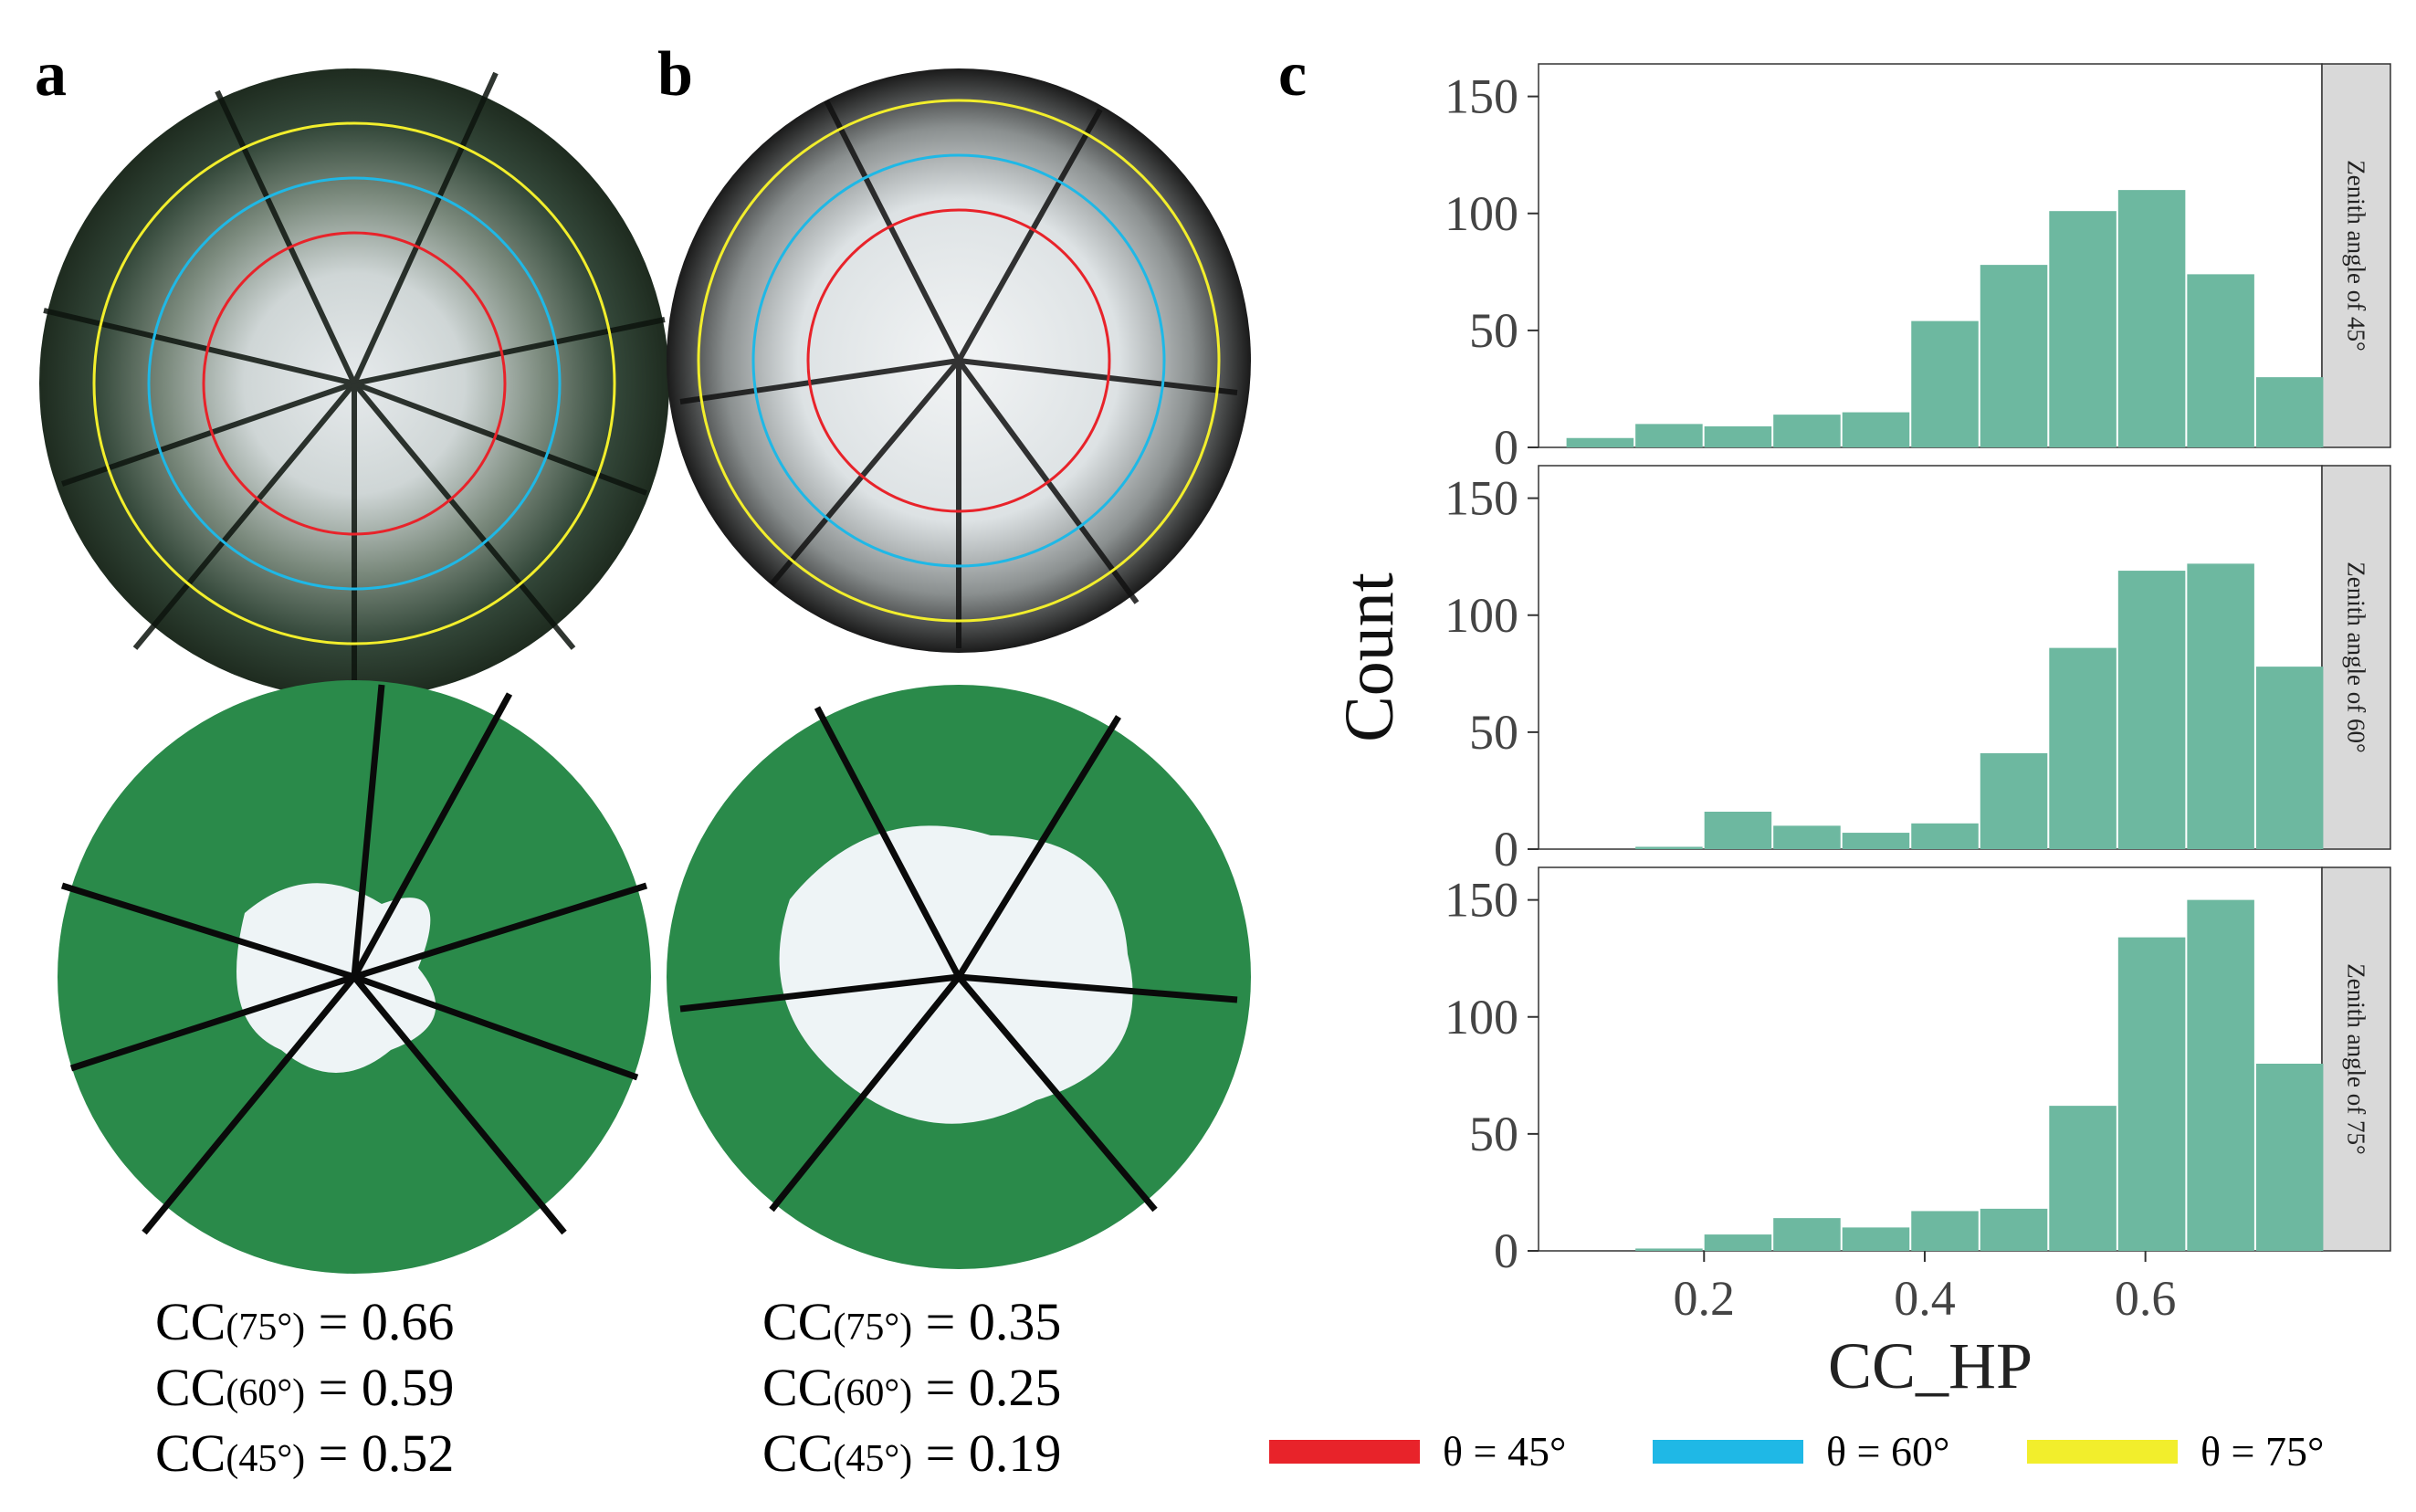  What do you see at coordinates (2263, 1451) in the screenshot?
I see `legend-label-75: θ = 75°` at bounding box center [2263, 1451].